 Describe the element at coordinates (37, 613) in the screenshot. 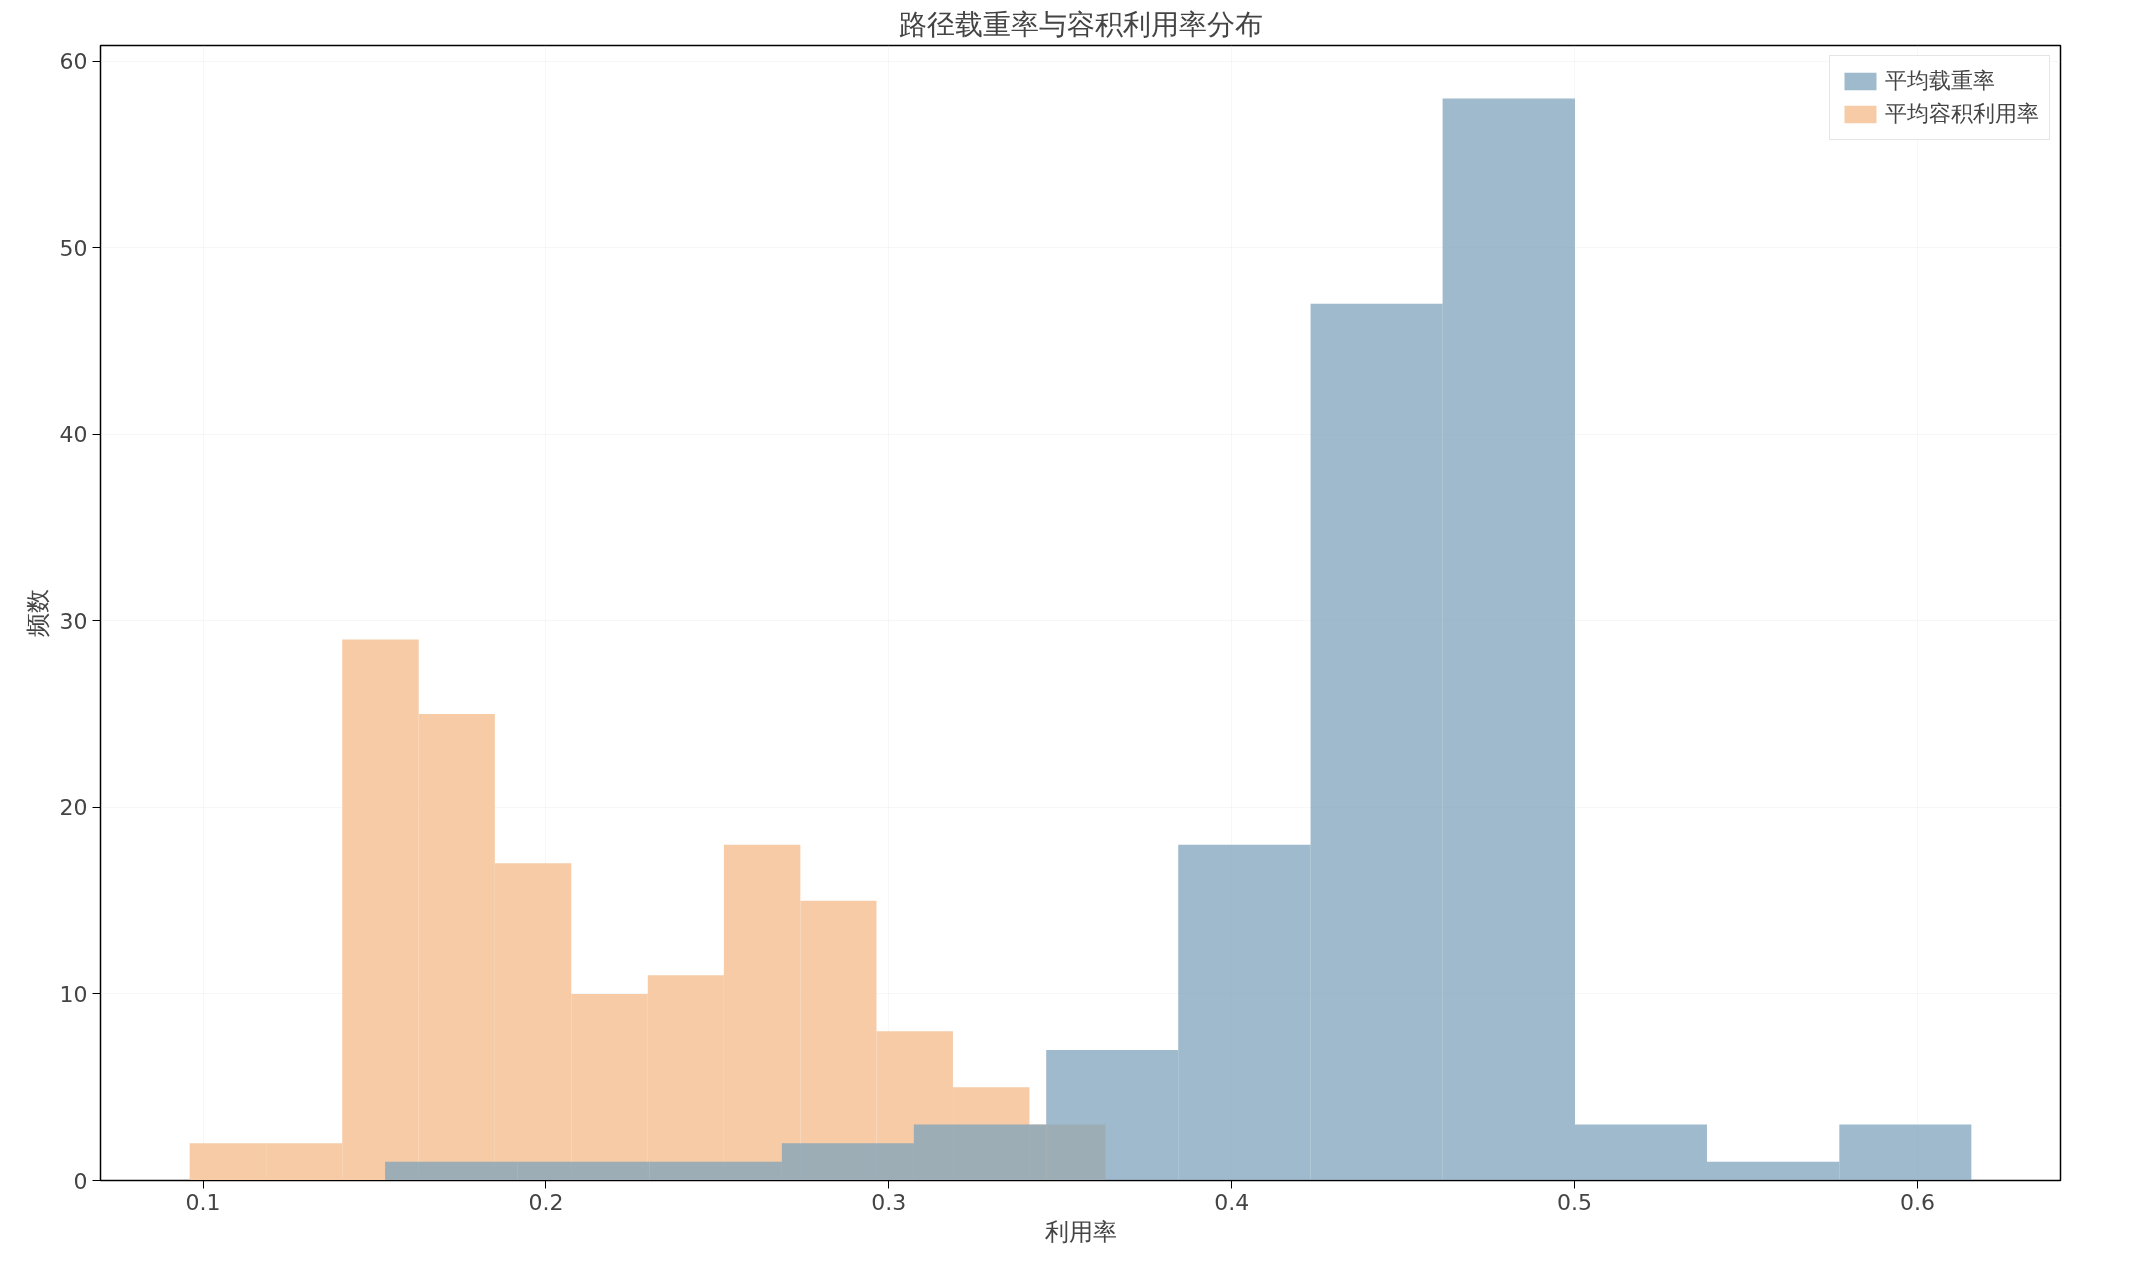

I see `y-axis-title: 频数` at that location.